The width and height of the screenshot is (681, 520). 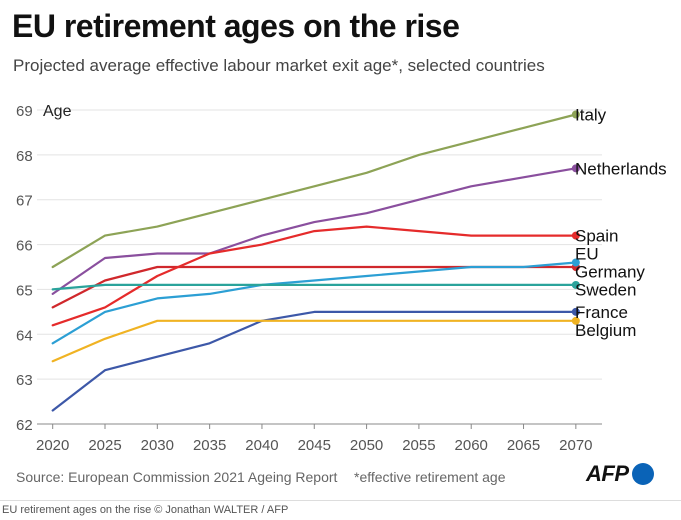 What do you see at coordinates (366, 445) in the screenshot?
I see `x-tick-label: 2050` at bounding box center [366, 445].